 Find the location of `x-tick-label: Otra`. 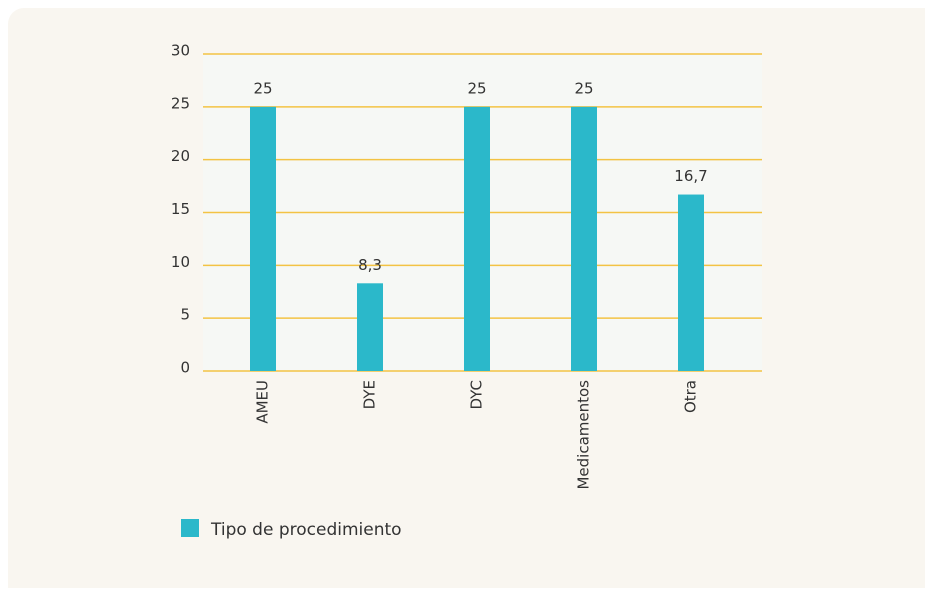

x-tick-label: Otra is located at coordinates (691, 396).